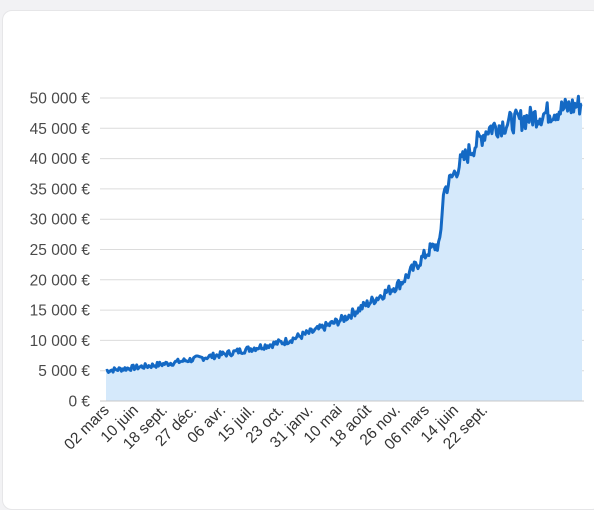 The width and height of the screenshot is (594, 510). Describe the element at coordinates (60, 311) in the screenshot. I see `y-tick-label: 15 000 €` at that location.